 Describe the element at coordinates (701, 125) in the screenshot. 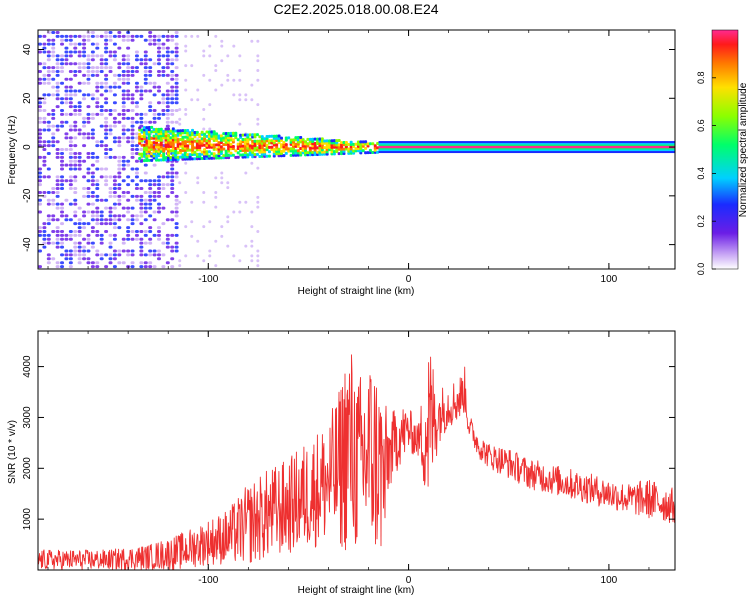

I see `colorbar-tick-label: 0.6` at that location.